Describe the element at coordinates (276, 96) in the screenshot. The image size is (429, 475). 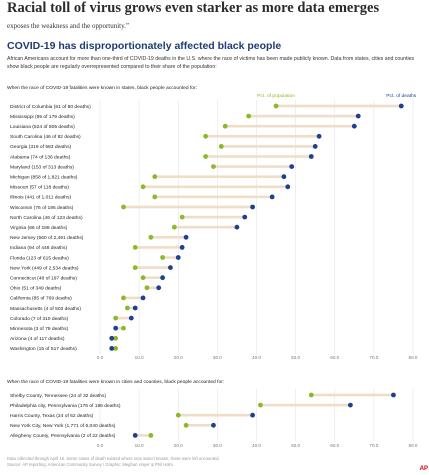
I see `legend-population: Pct. of population` at that location.